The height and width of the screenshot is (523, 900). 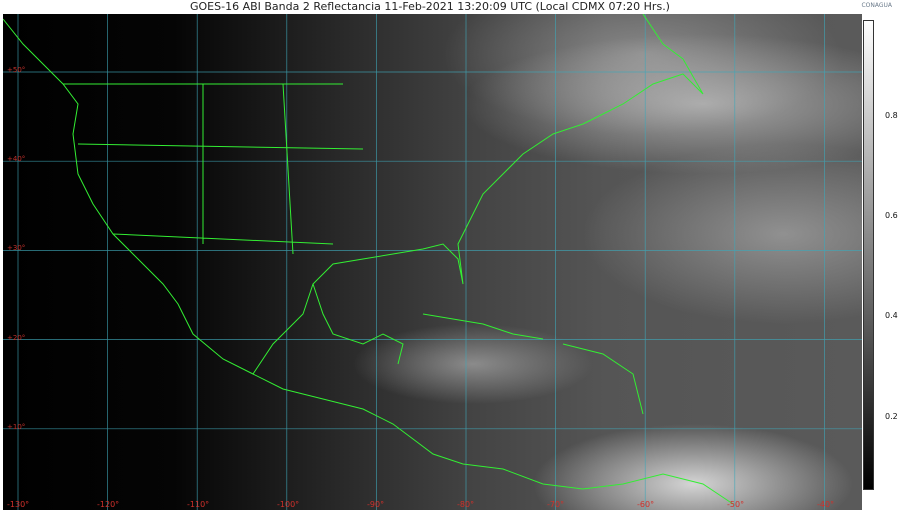 I want to click on lon-label-60: -60°, so click(x=646, y=504).